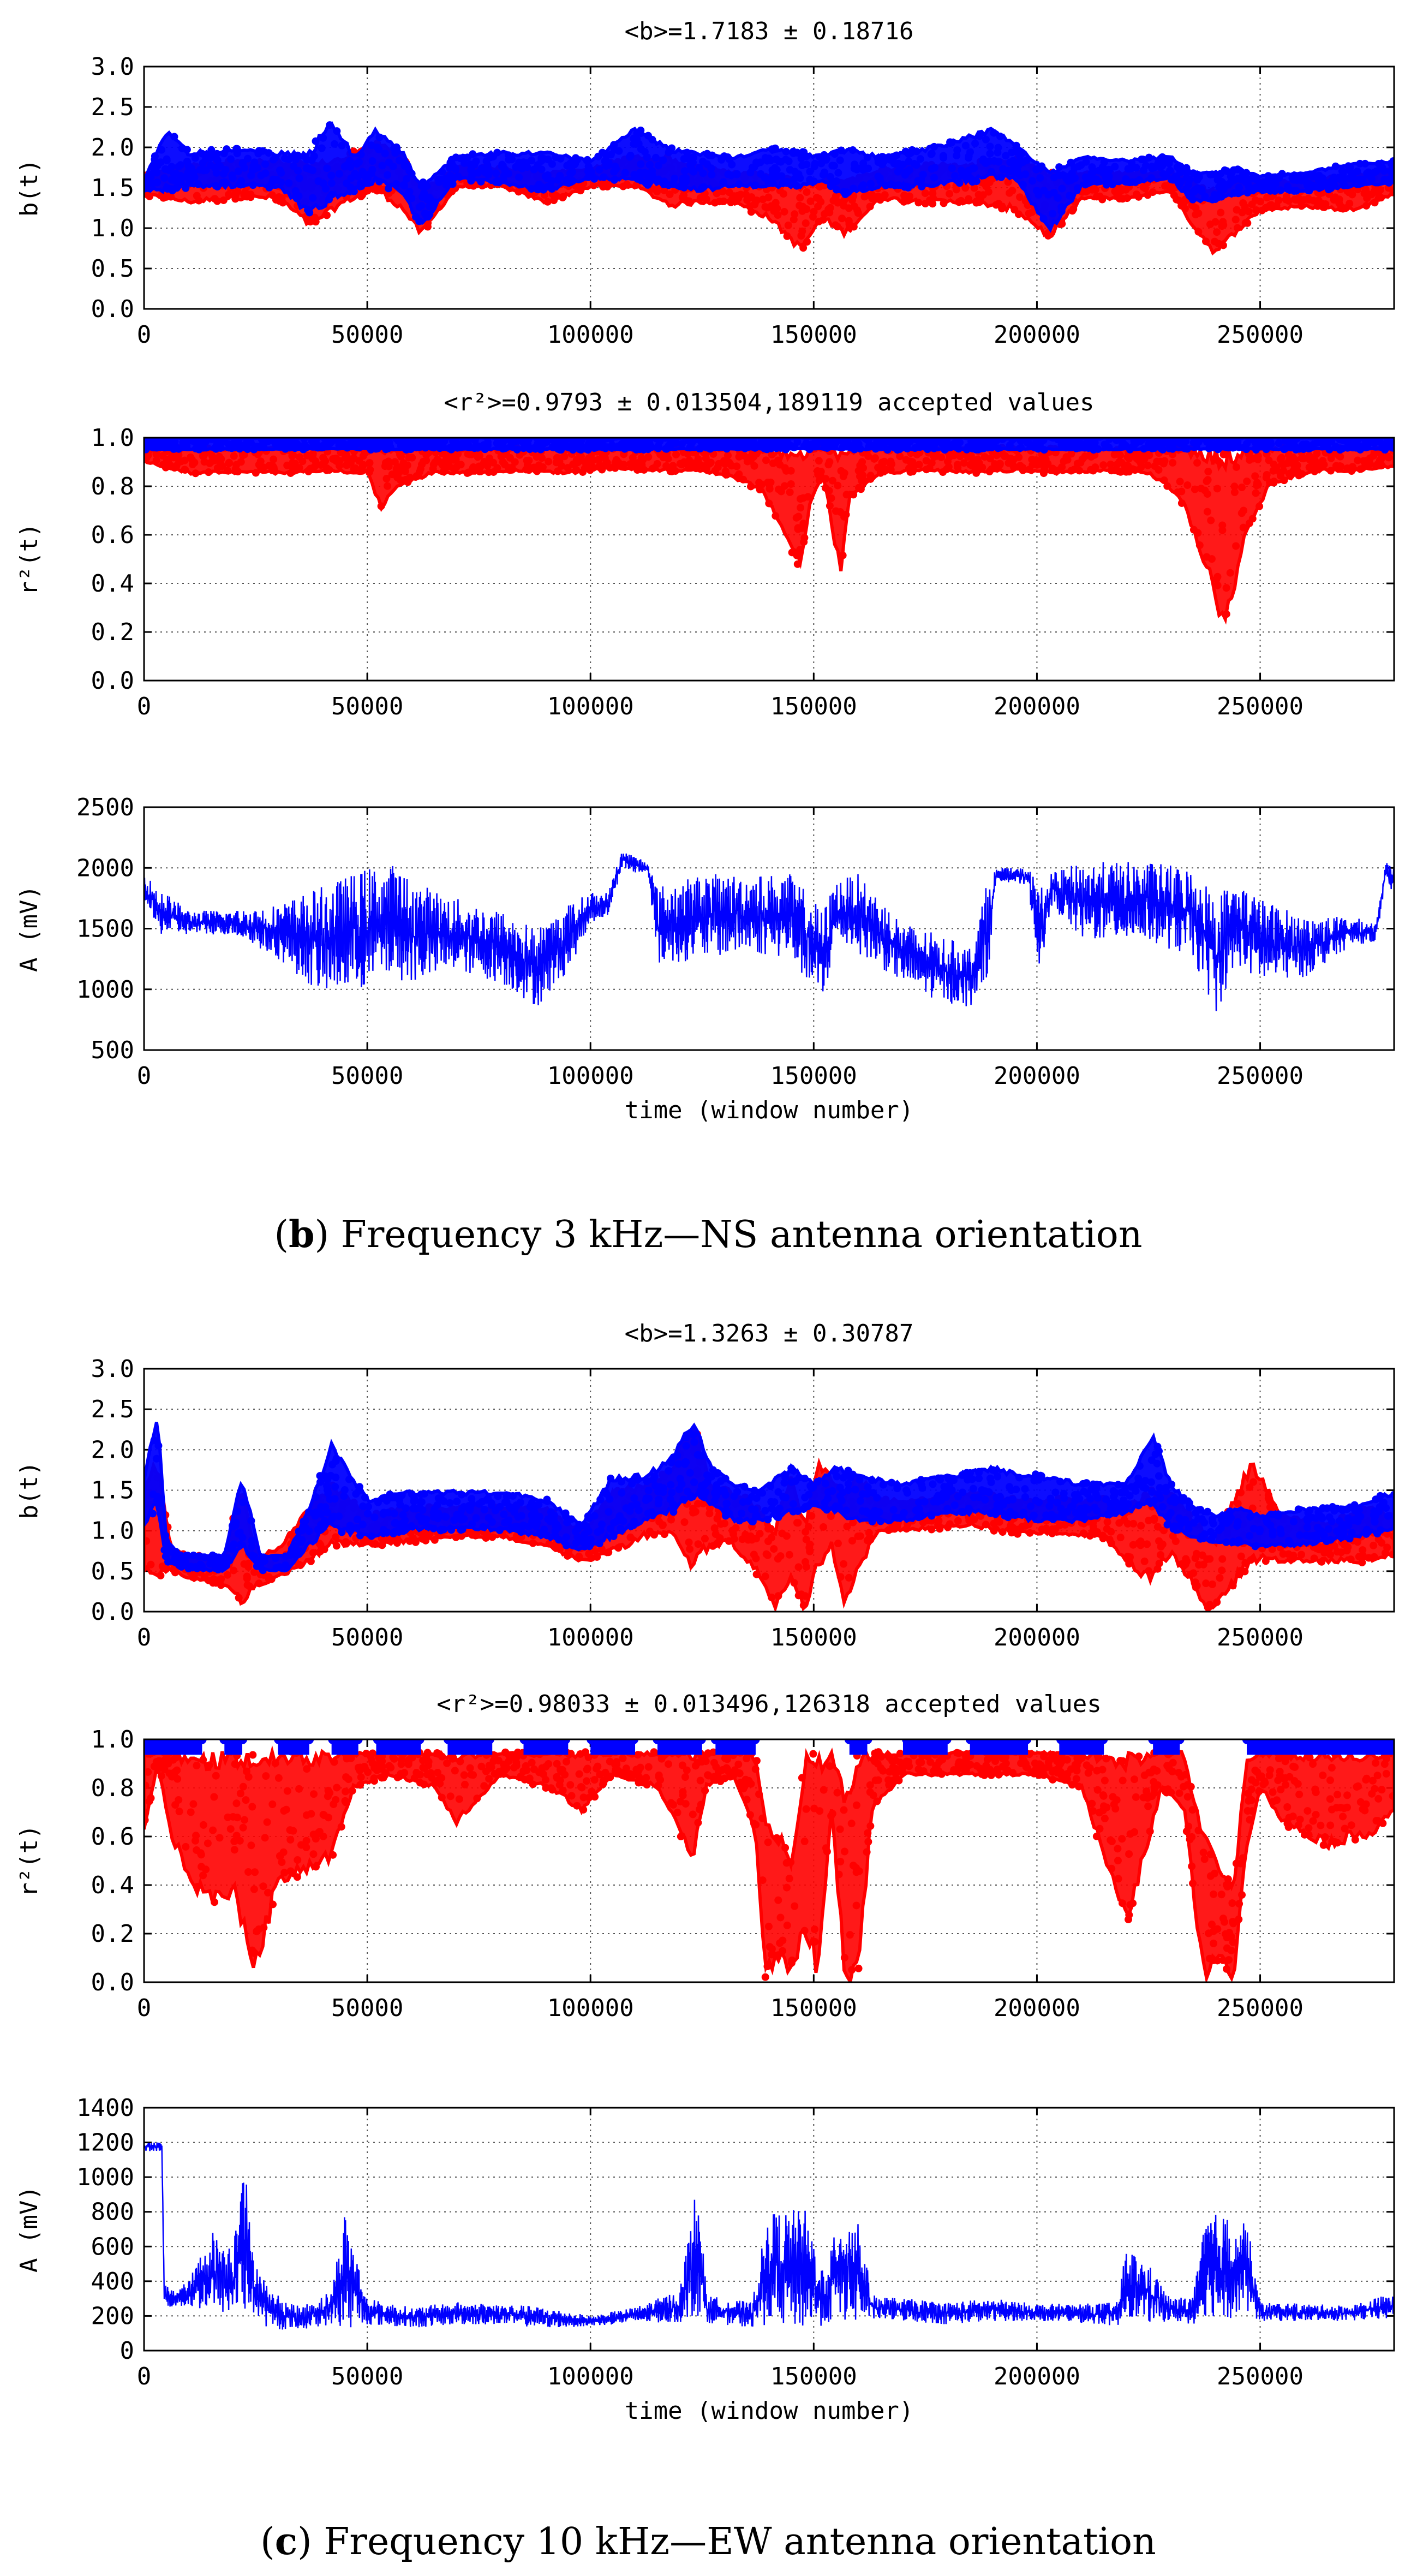 This screenshot has width=1417, height=2576. What do you see at coordinates (112, 1571) in the screenshot?
I see `y-tick-label: 0.5` at bounding box center [112, 1571].